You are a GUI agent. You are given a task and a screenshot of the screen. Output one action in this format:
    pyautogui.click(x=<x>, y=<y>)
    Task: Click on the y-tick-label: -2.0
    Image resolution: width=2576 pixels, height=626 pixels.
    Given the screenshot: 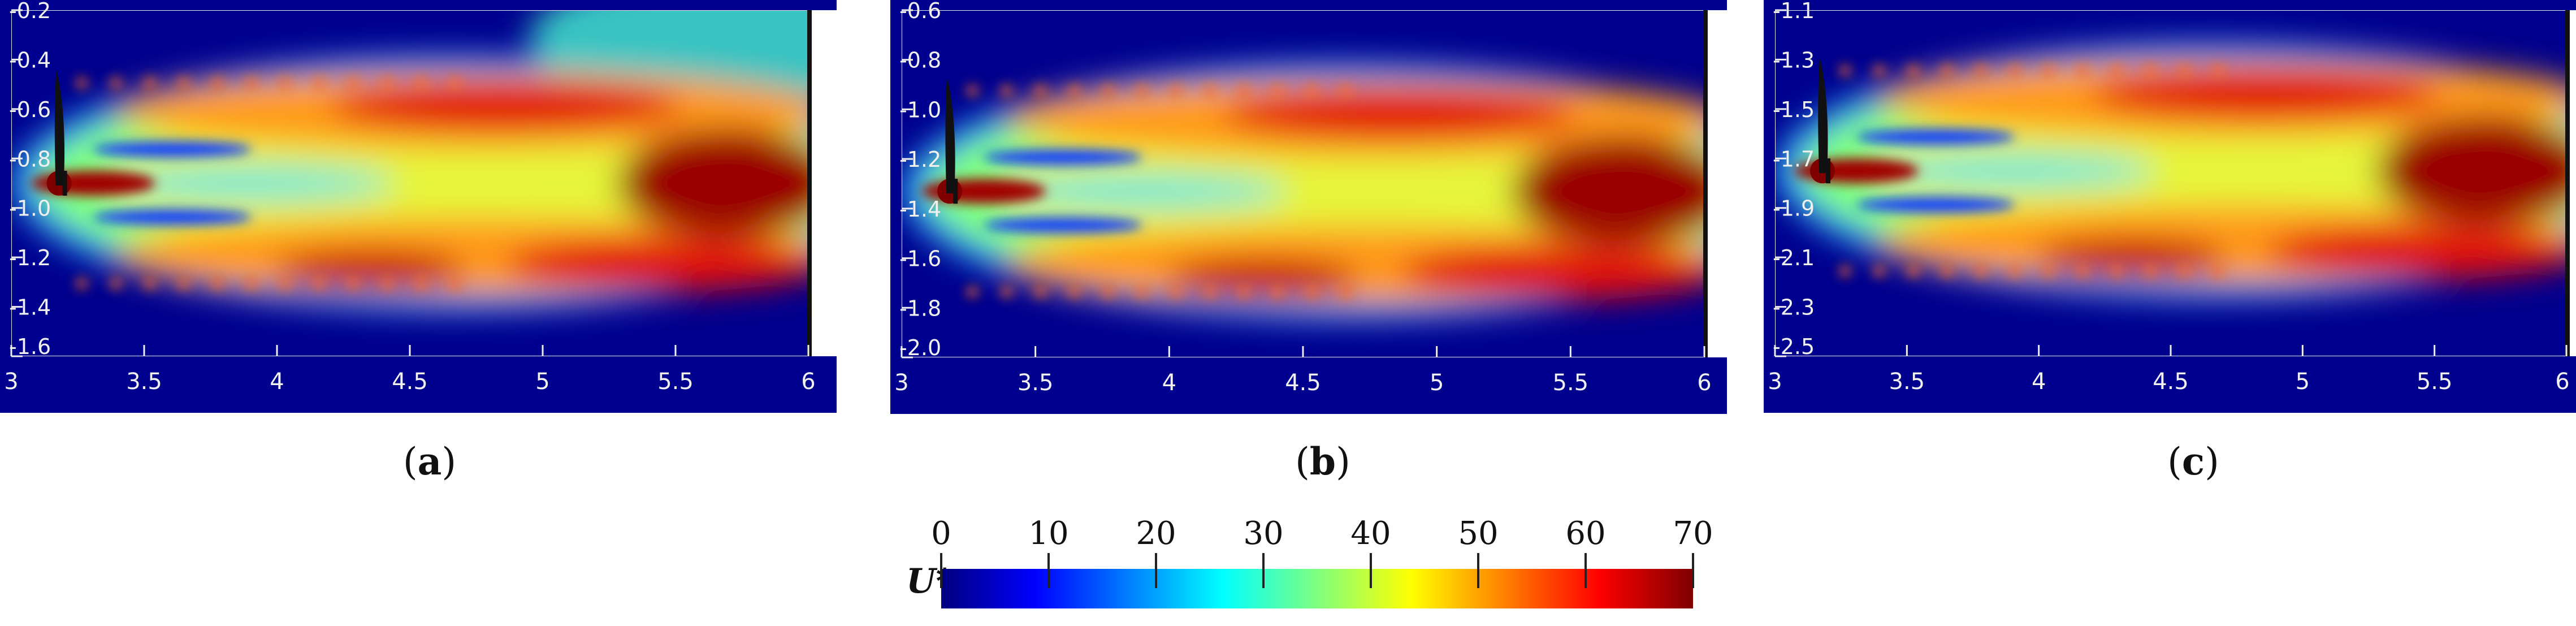 What is the action you would take?
    pyautogui.click(x=920, y=347)
    